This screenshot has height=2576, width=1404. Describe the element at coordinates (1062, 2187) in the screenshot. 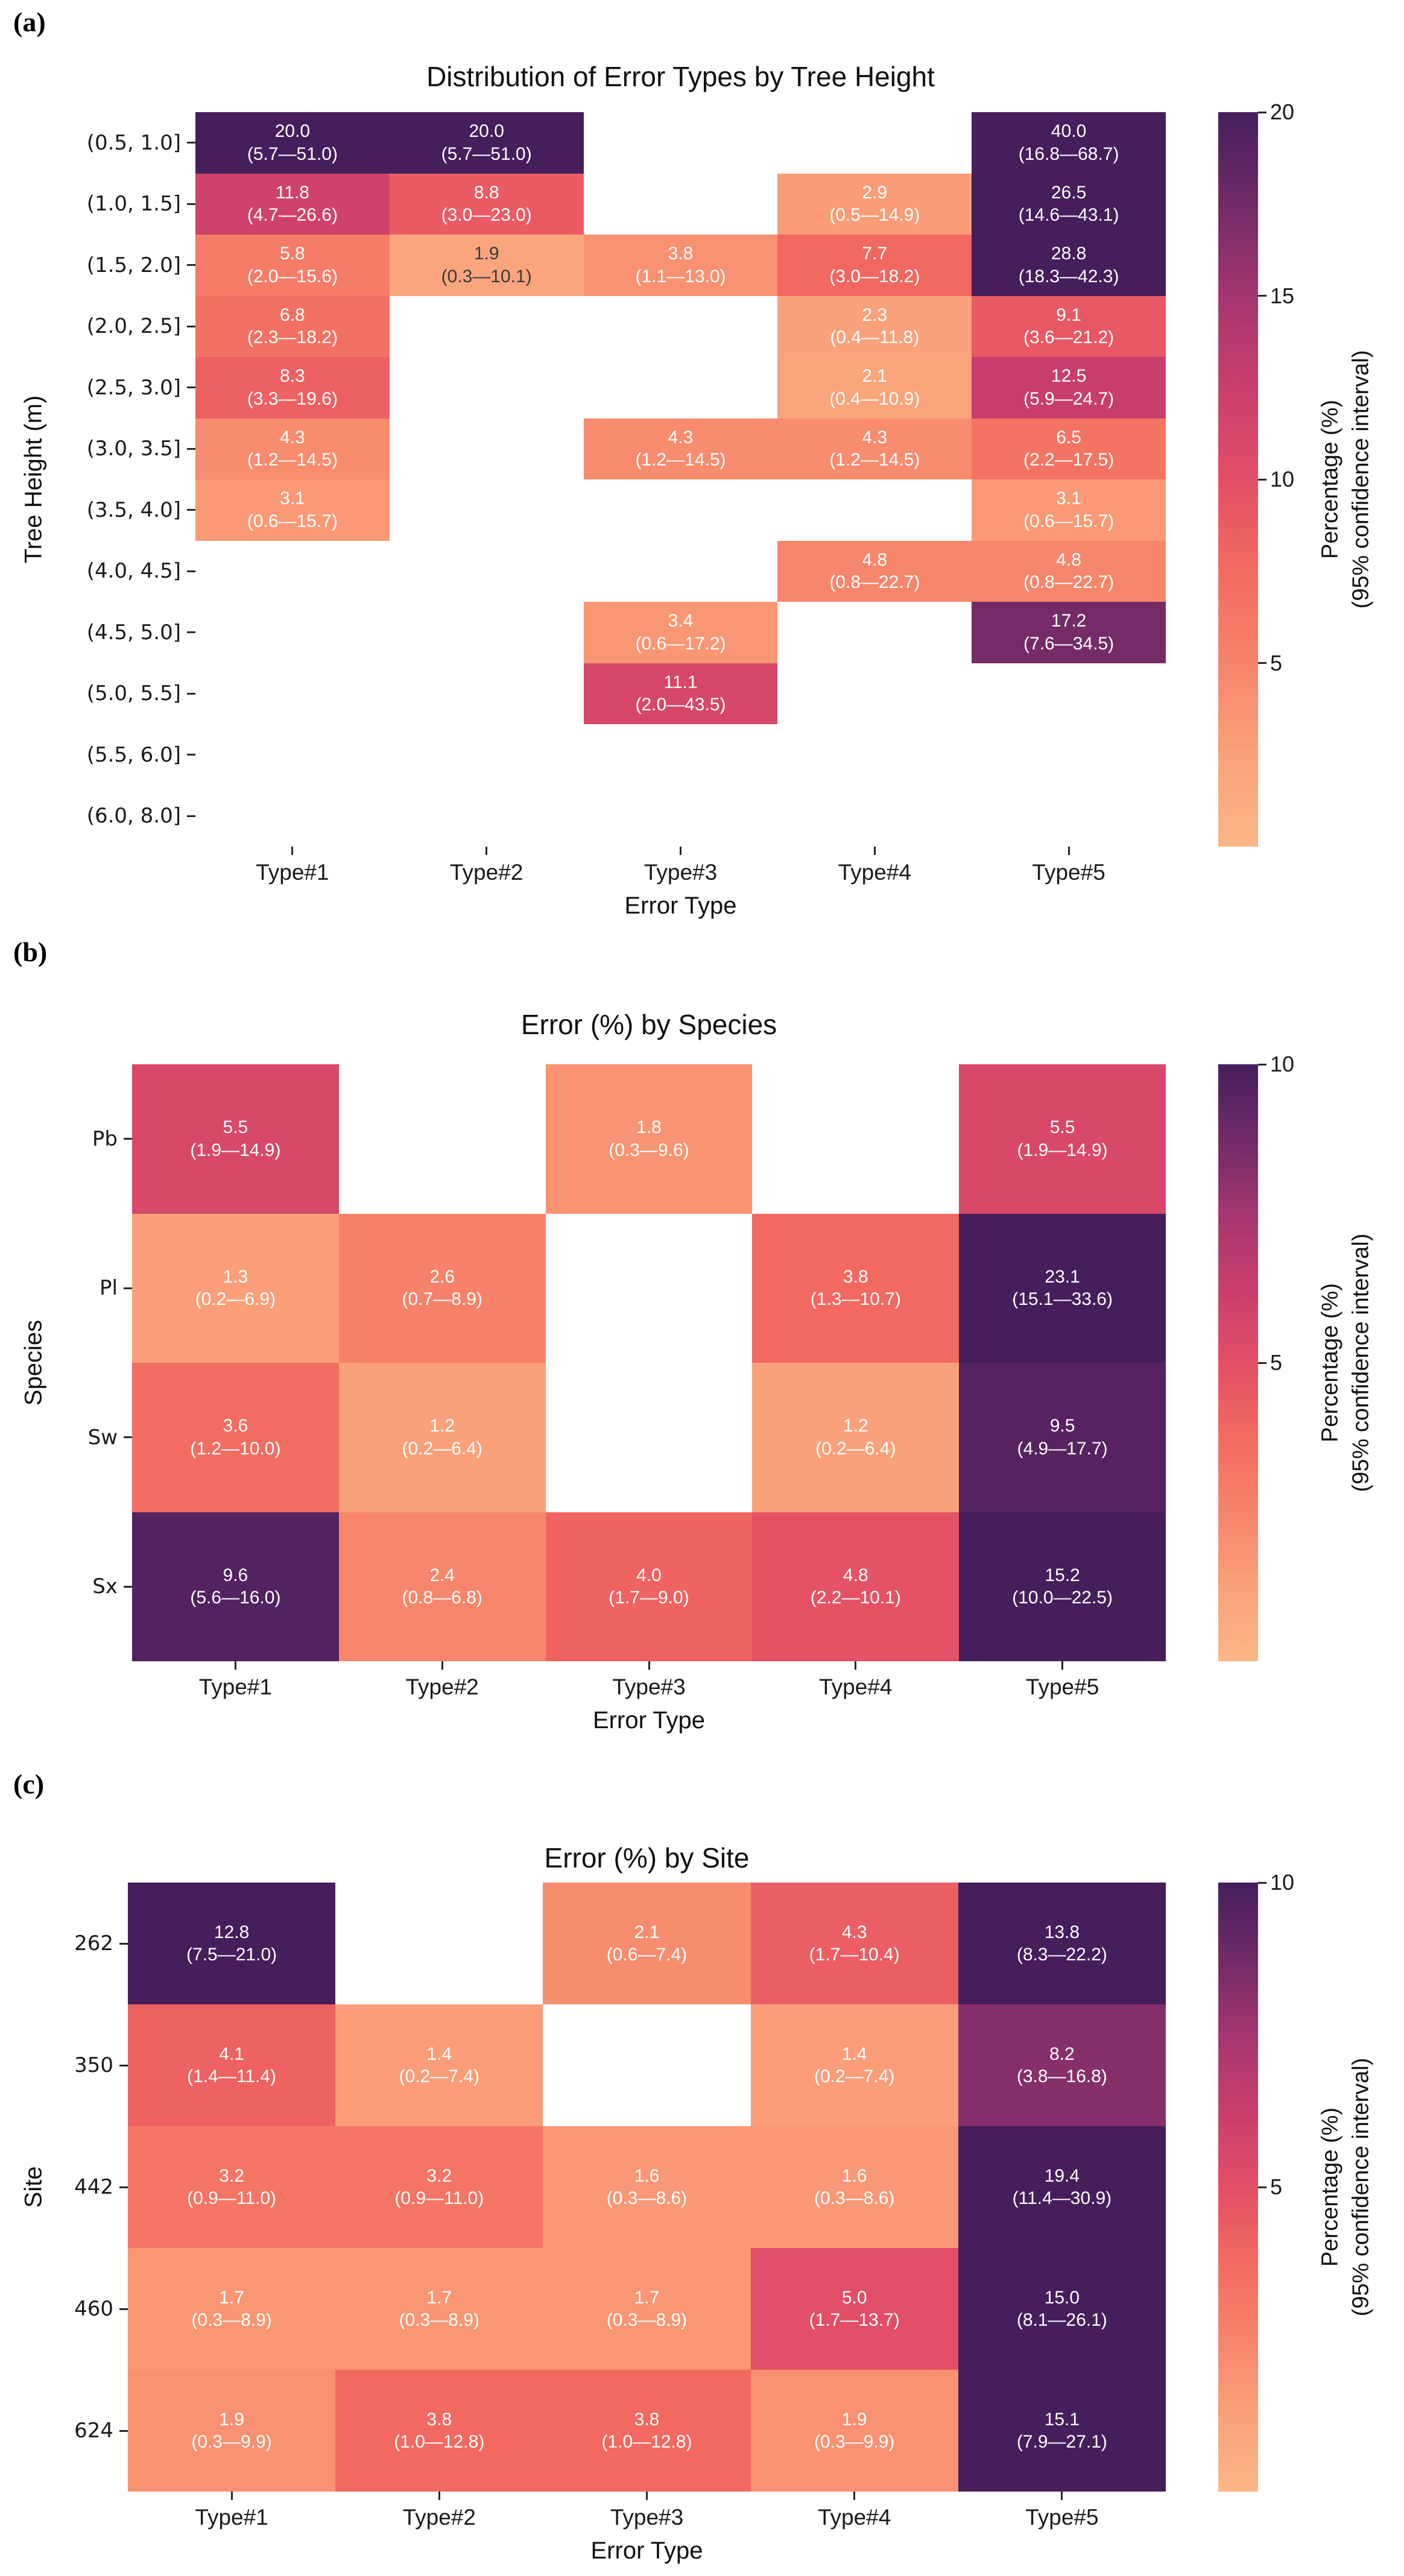

I see `heatmap-cell: 19.4 (11.4—30.9)` at that location.